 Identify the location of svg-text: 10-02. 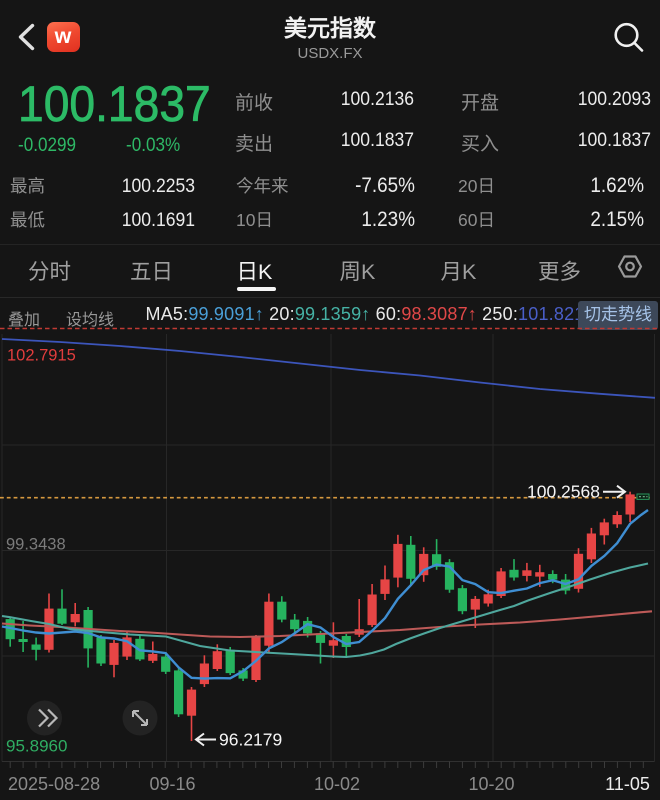
(337, 784).